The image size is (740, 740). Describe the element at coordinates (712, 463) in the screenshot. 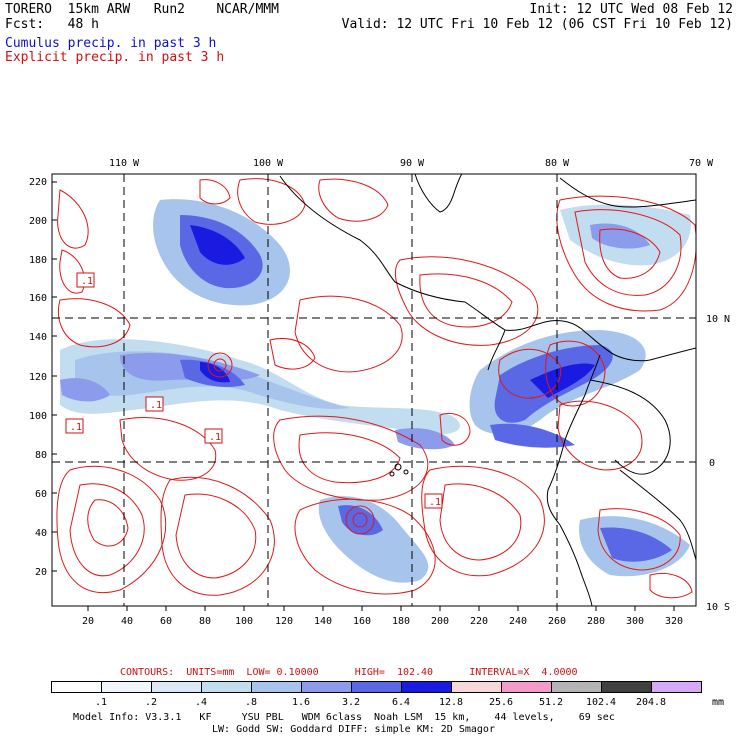

I see `lat-label: 0` at that location.